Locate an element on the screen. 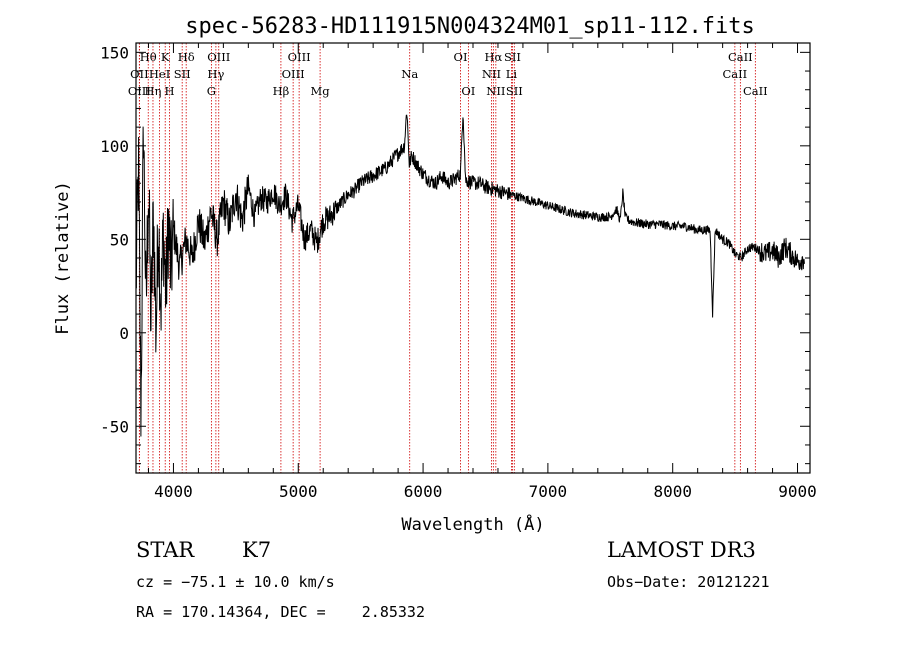  spectral-line-label: Hγ is located at coordinates (215, 74).